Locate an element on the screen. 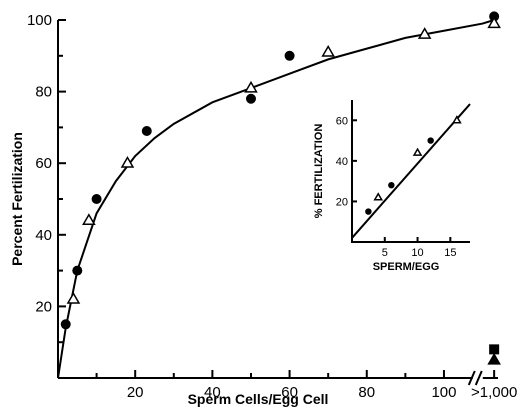  inset-fit-line is located at coordinates (411, 171).